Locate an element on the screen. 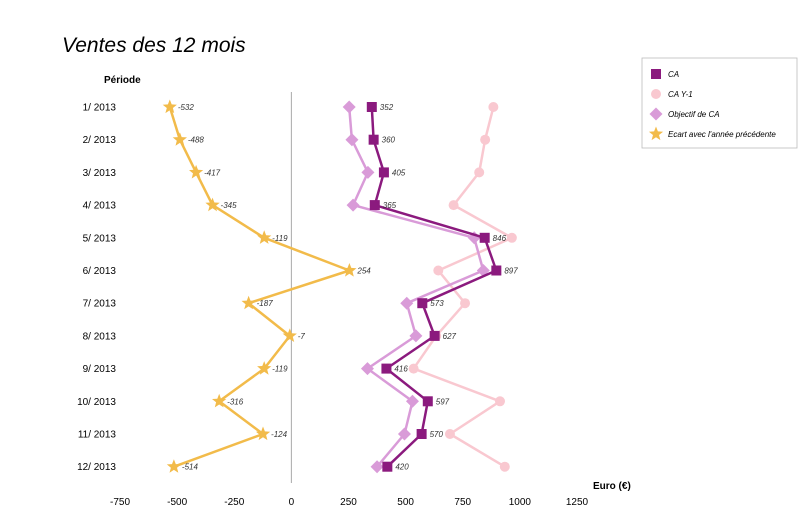 The height and width of the screenshot is (514, 800). legend-box is located at coordinates (719, 103).